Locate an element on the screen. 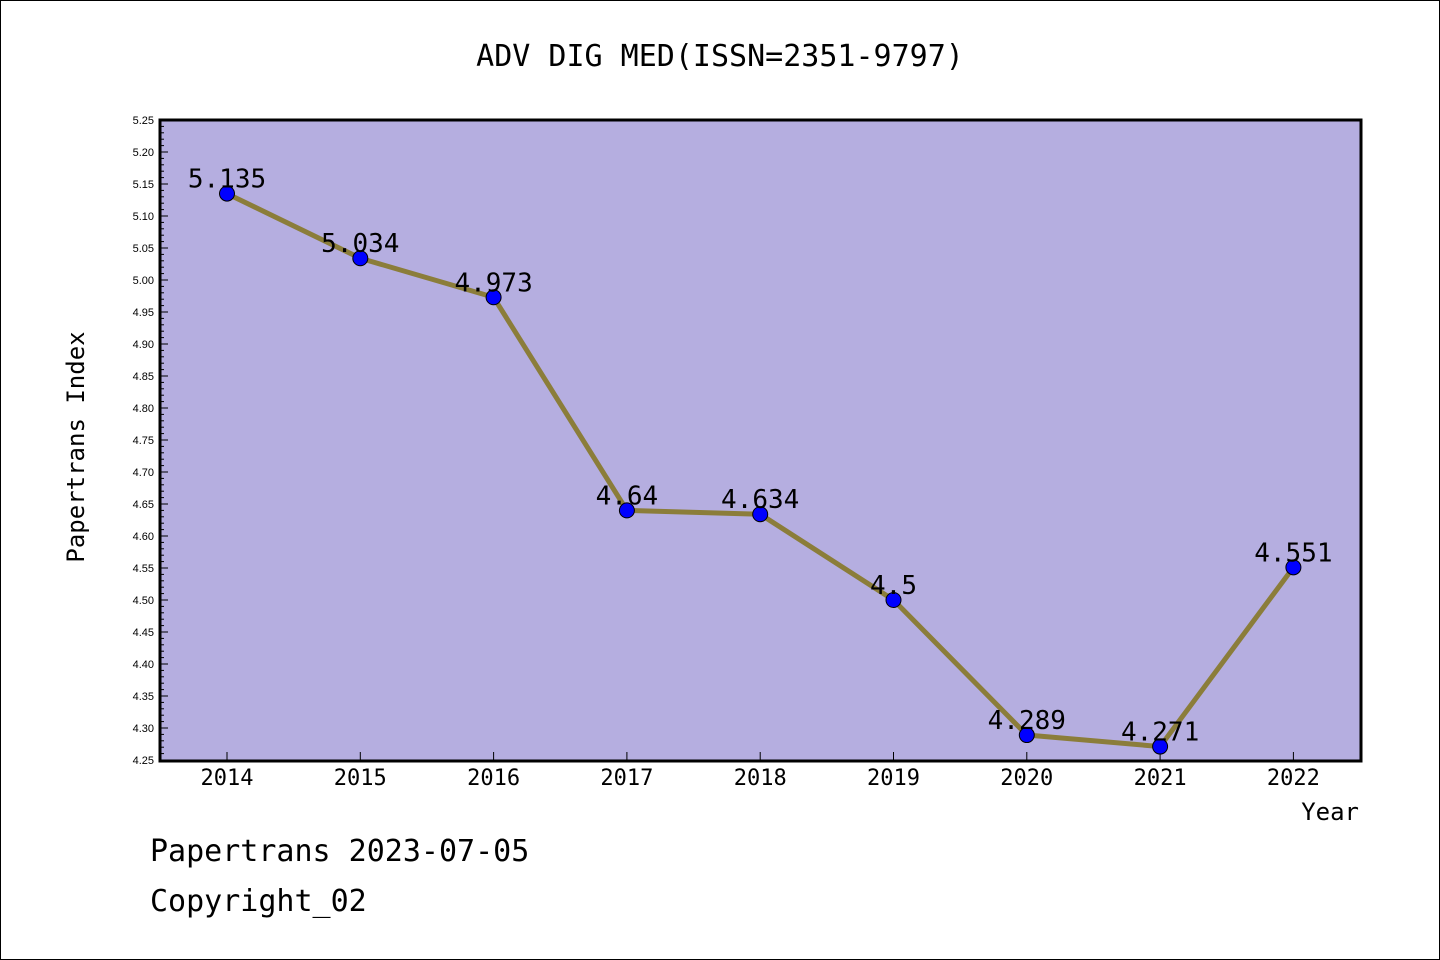 The image size is (1440, 960). x-tick-label: 2017 is located at coordinates (626, 778).